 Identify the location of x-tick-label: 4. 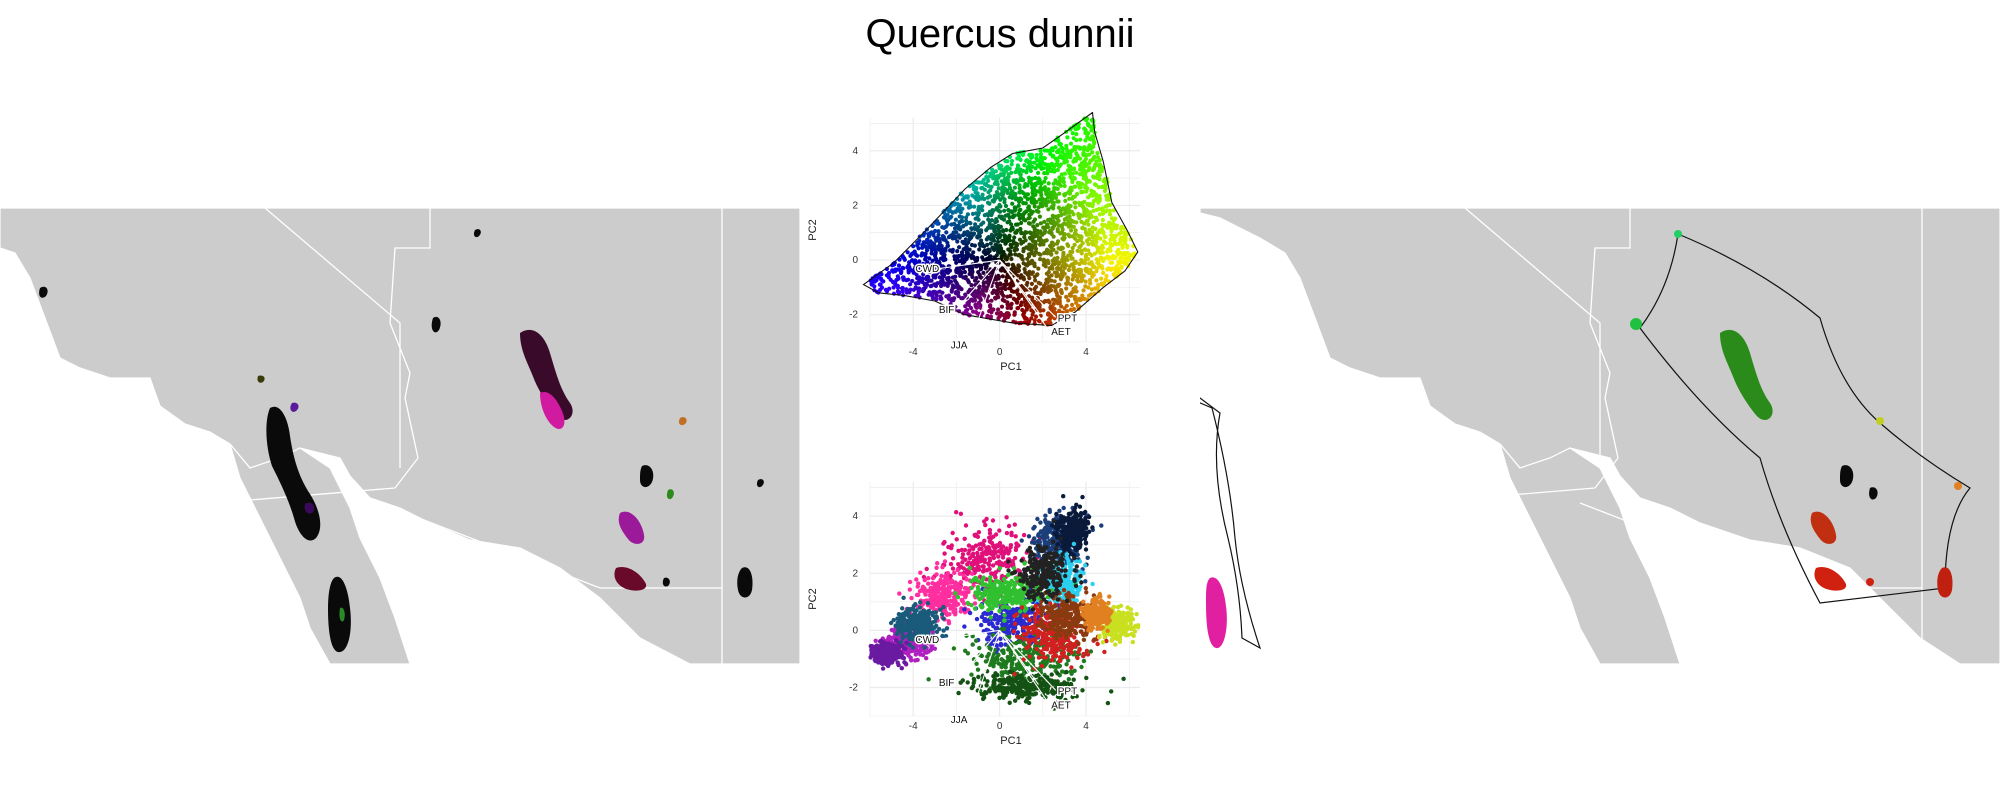
(1086, 352).